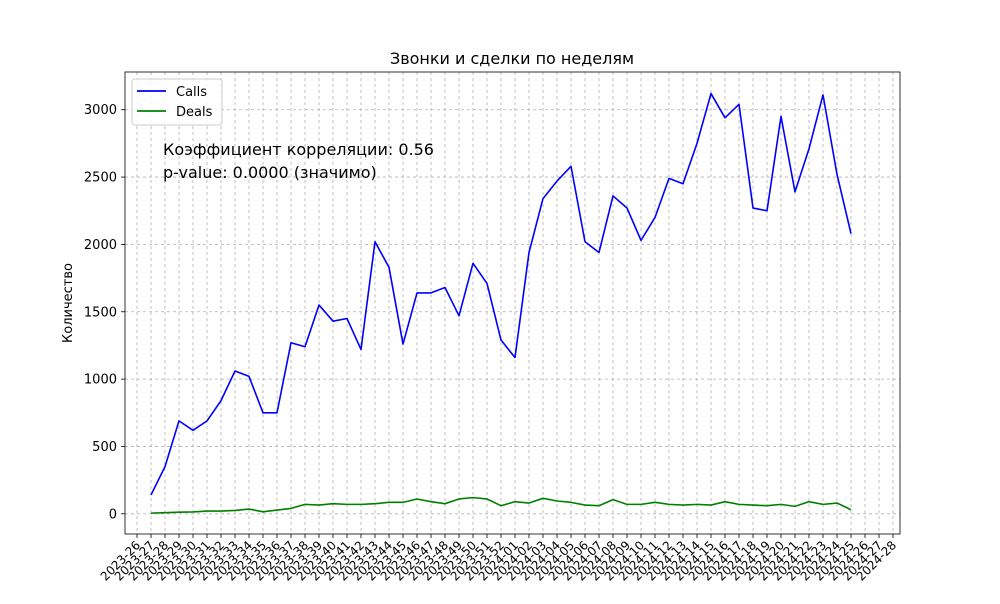 The width and height of the screenshot is (1000, 604). What do you see at coordinates (100, 110) in the screenshot?
I see `y-tick-label: 3000` at bounding box center [100, 110].